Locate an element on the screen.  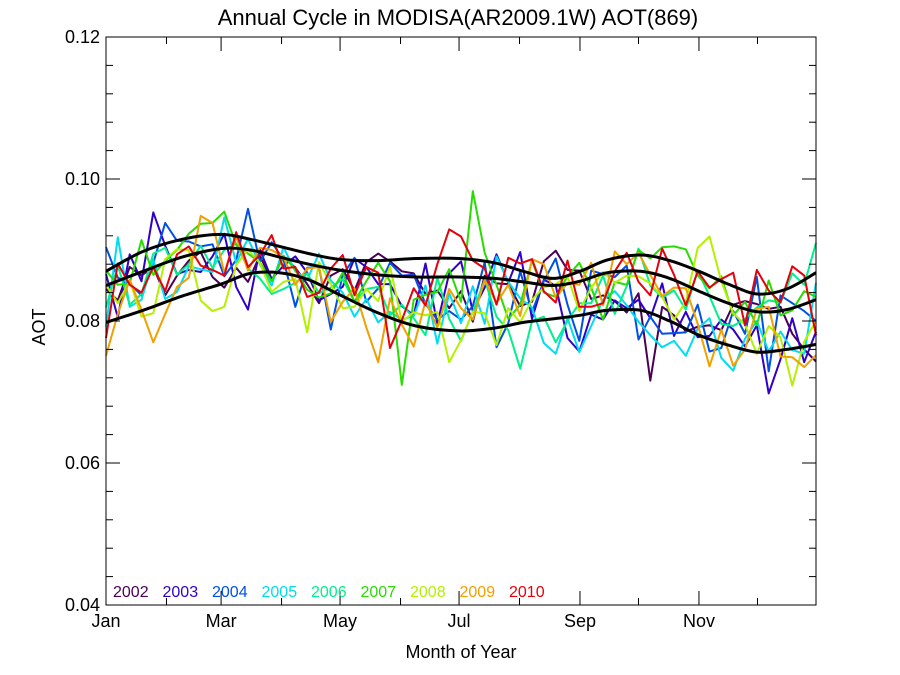
y-tick-label: 0.06 is located at coordinates (82, 463).